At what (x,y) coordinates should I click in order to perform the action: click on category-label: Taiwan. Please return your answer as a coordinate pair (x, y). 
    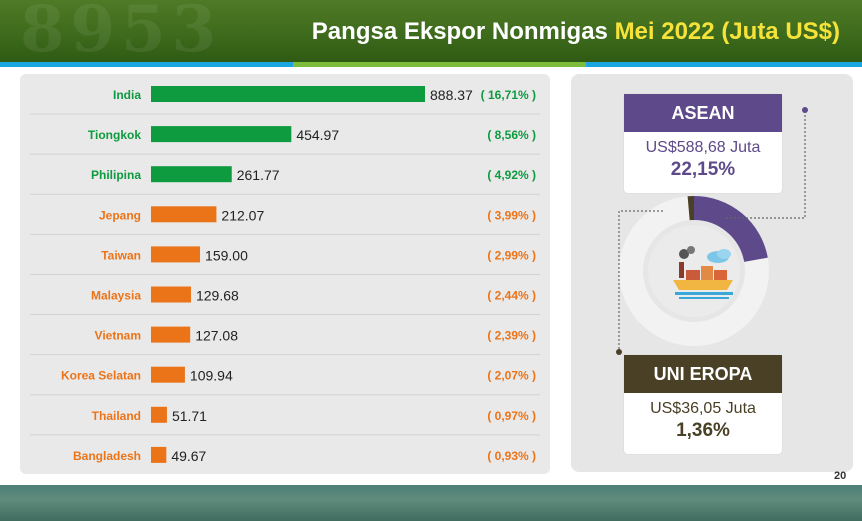
    Looking at the image, I should click on (121, 255).